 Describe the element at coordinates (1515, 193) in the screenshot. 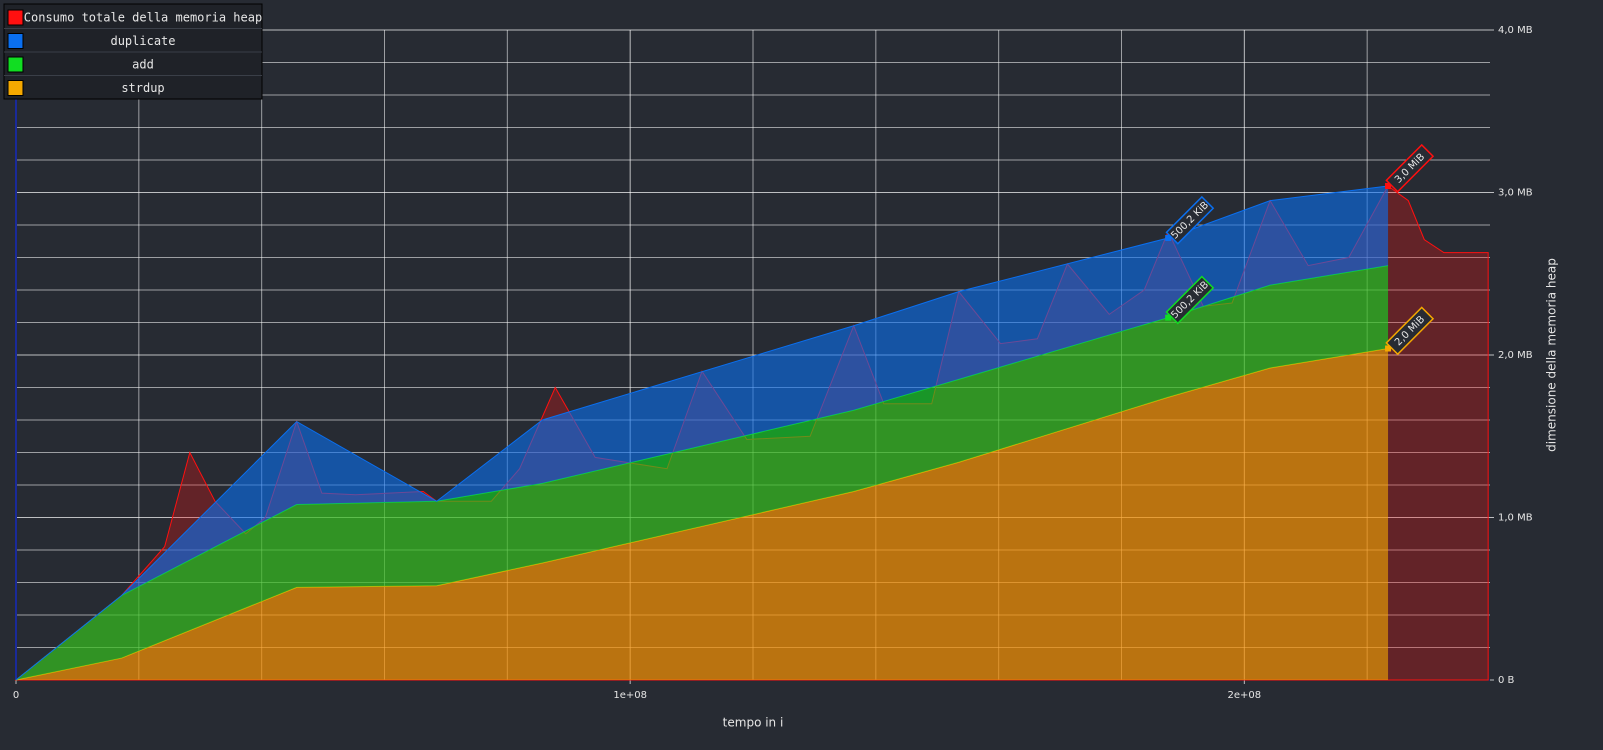

I see `y-tick-label: 3,0 MB` at that location.